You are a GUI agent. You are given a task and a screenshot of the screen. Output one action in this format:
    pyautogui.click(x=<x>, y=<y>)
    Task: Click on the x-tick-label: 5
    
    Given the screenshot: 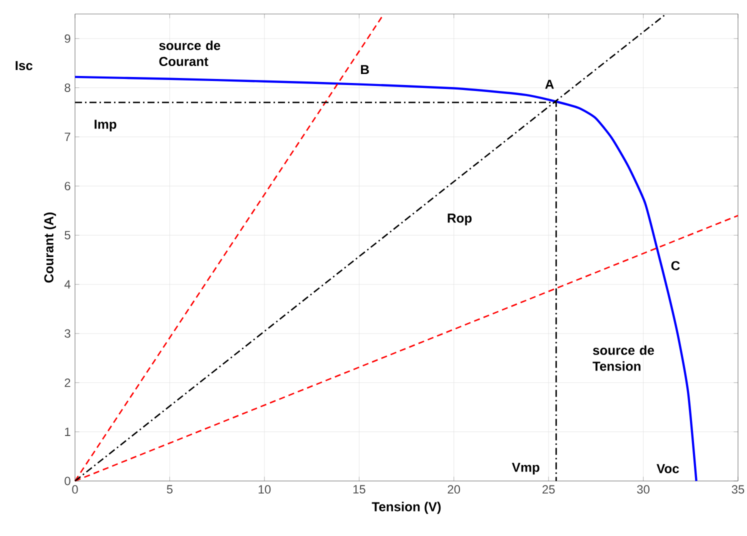 What is the action you would take?
    pyautogui.click(x=169, y=489)
    